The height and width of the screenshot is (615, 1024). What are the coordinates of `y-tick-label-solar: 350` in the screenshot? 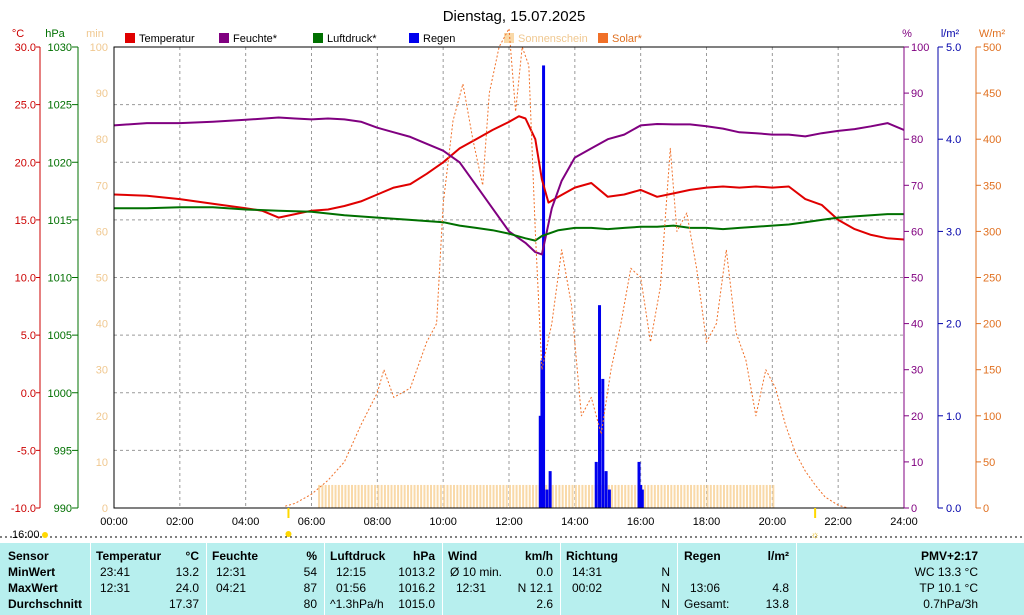 It's located at (992, 186).